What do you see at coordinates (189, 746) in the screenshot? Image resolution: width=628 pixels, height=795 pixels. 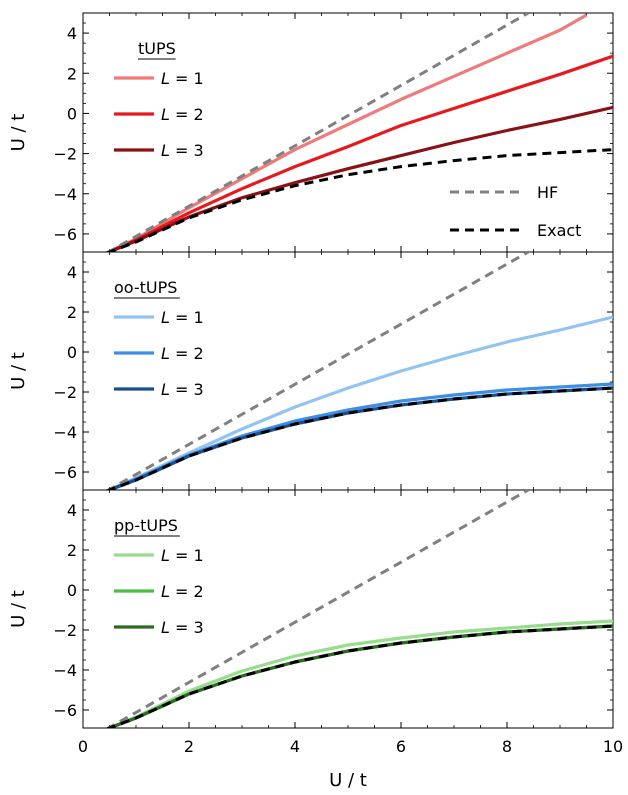 I see `x-tick-label: 2` at bounding box center [189, 746].